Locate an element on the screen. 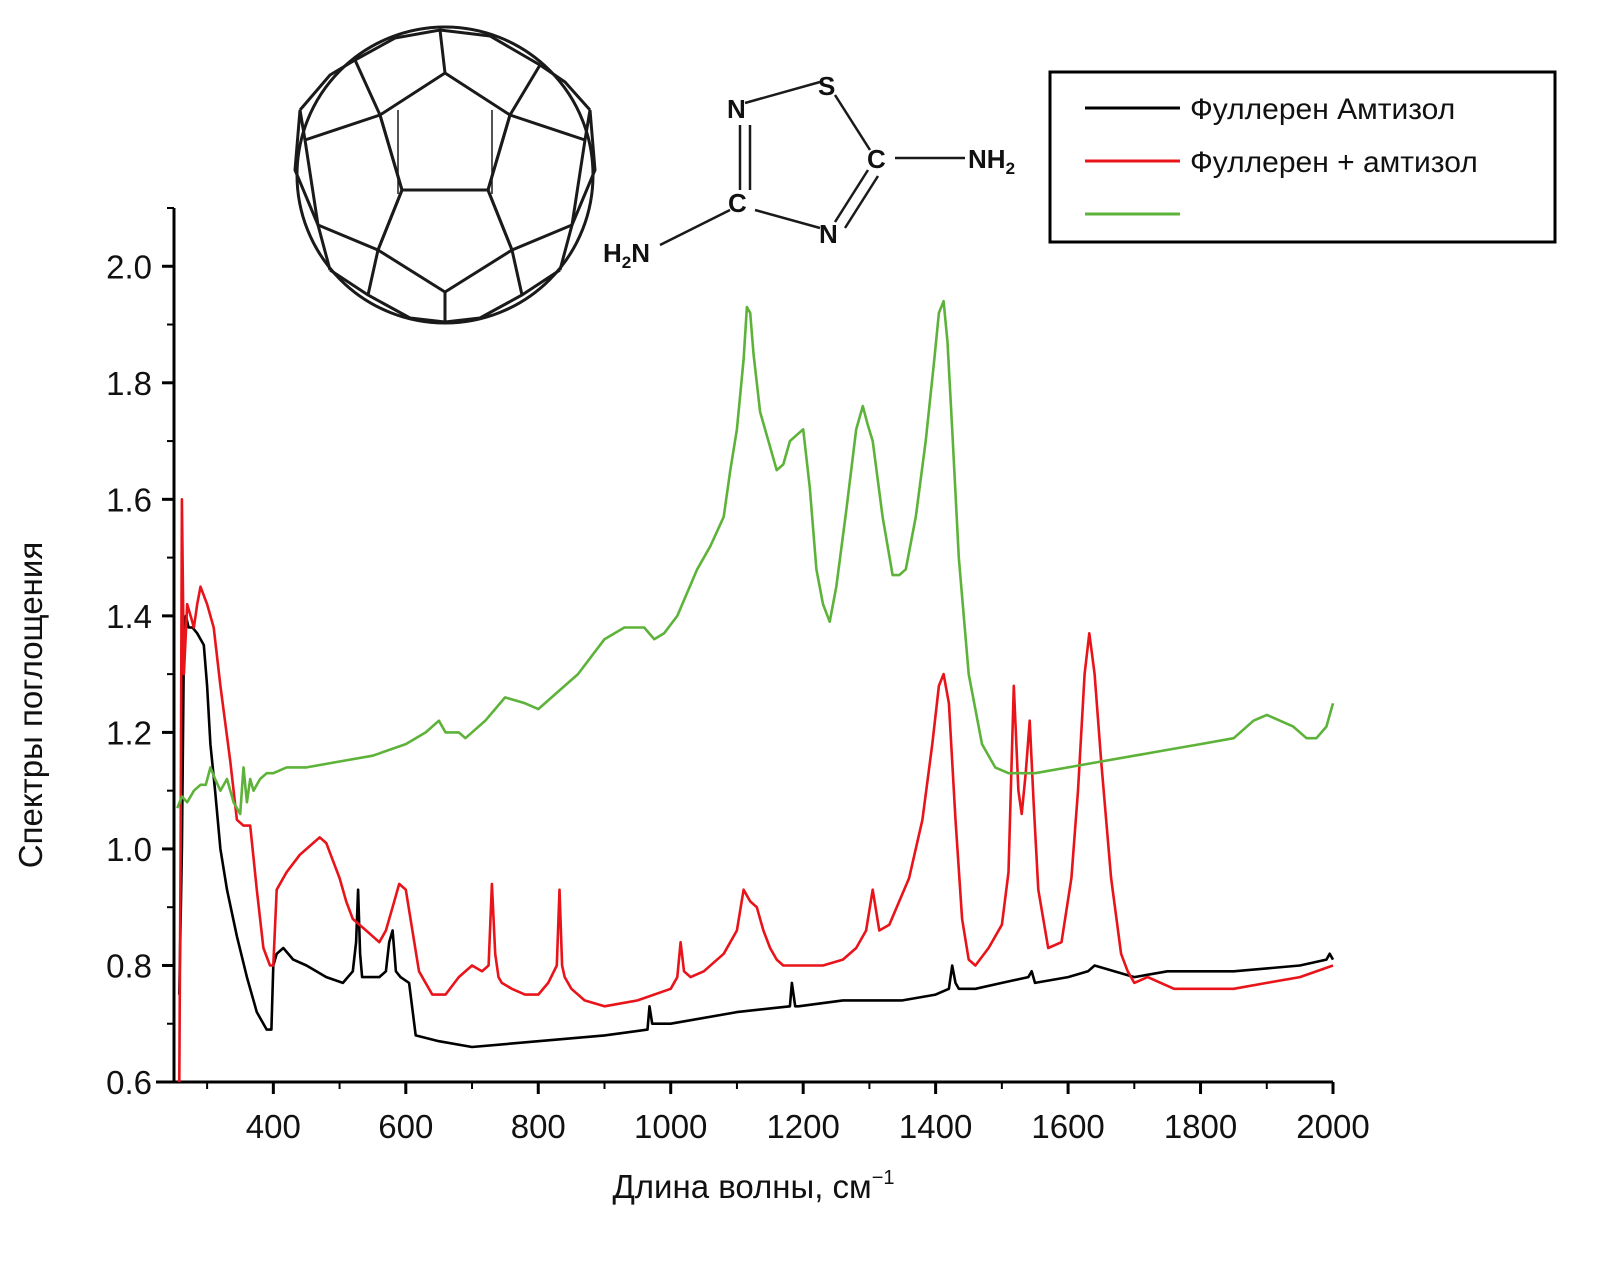 Image resolution: width=1602 pixels, height=1262 pixels. x-tick-label: 2000 is located at coordinates (1332, 1126).